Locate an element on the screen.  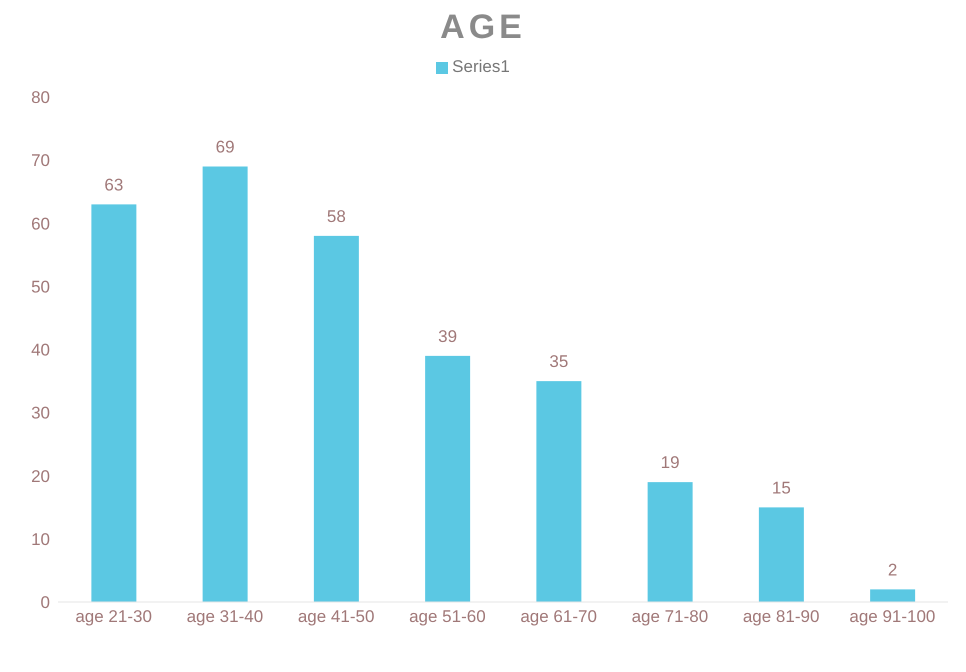
x-tick-label: age 91-100 is located at coordinates (892, 616).